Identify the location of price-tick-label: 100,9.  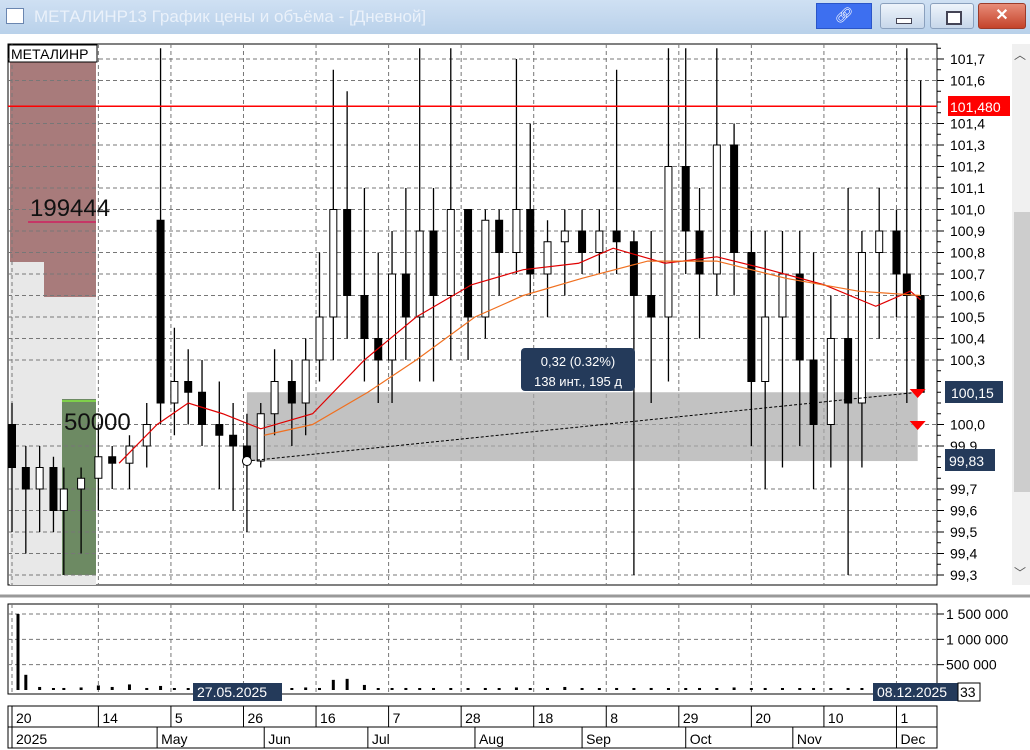
(967, 231).